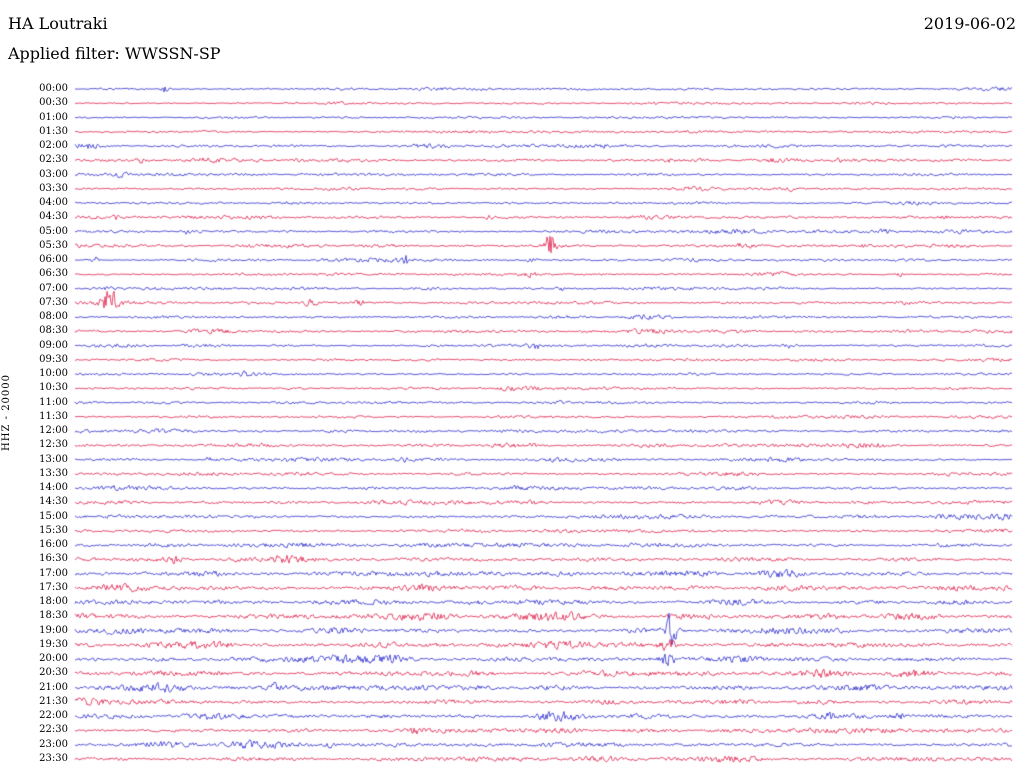 The height and width of the screenshot is (780, 1024). Describe the element at coordinates (969, 23) in the screenshot. I see `date-label: 2019-06-02` at that location.